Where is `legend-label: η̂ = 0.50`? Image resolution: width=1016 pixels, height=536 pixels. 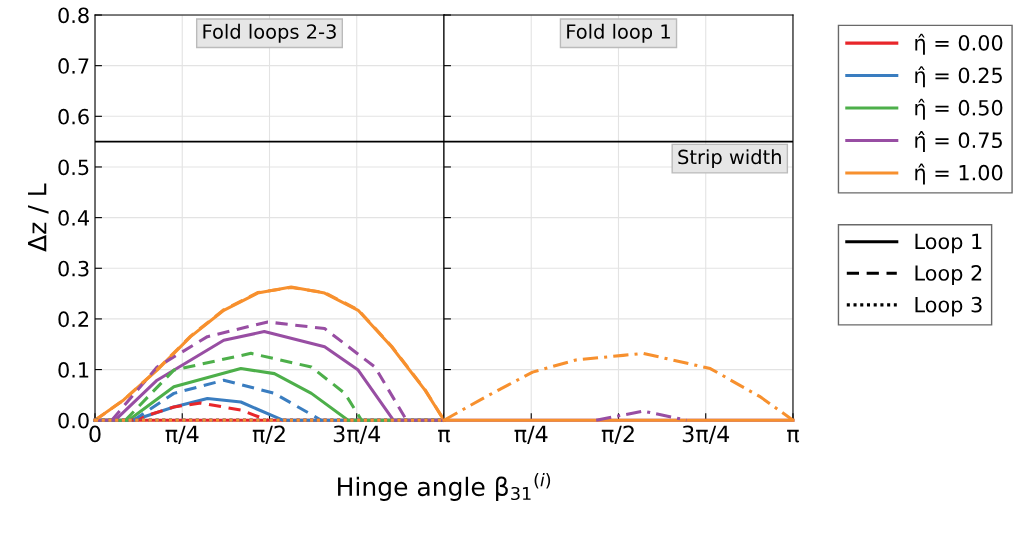 legend-label: η̂ = 0.50 is located at coordinates (959, 109).